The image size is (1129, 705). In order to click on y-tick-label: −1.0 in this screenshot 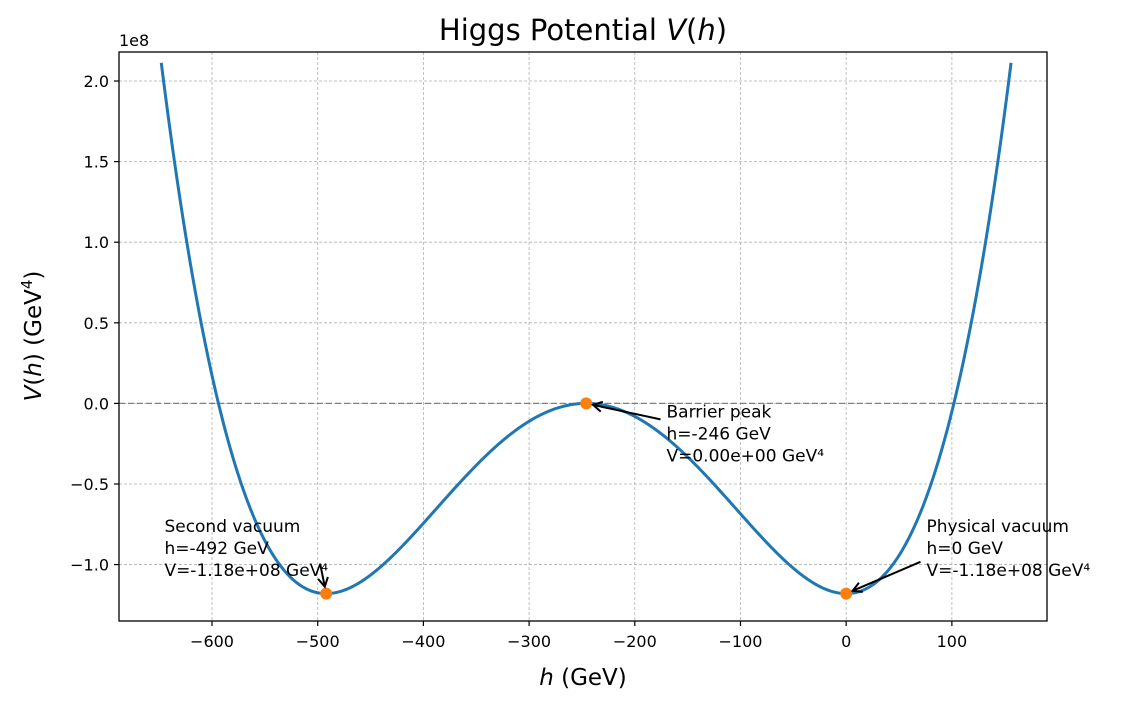, I will do `click(89, 565)`.